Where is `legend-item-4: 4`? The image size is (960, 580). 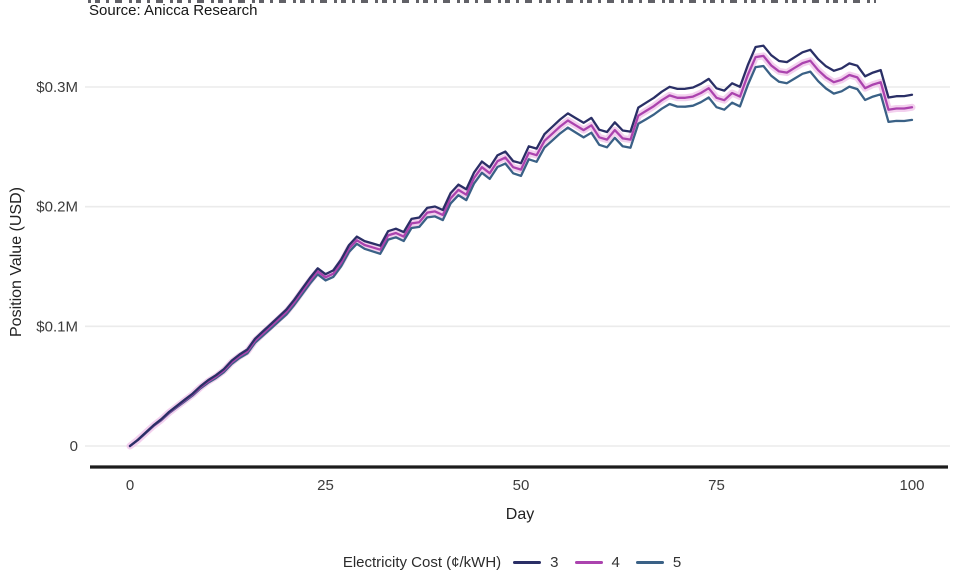
legend-item-4: 4 is located at coordinates (597, 562).